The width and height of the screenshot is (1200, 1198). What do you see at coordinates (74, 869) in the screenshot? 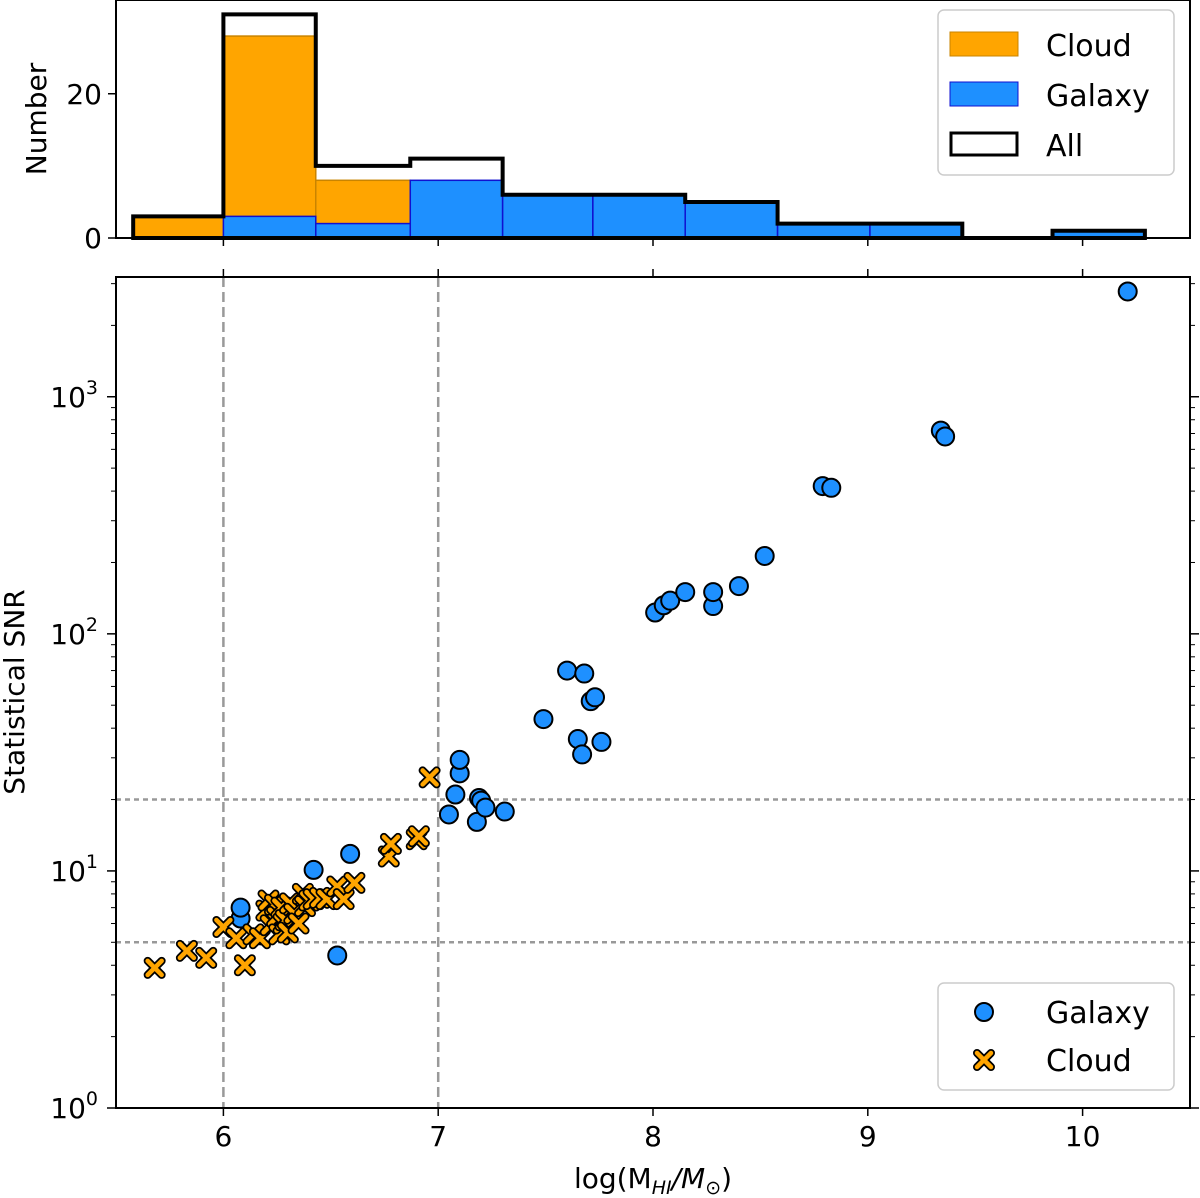
I see `scatter-y-tick-label: 10¹` at bounding box center [74, 869].